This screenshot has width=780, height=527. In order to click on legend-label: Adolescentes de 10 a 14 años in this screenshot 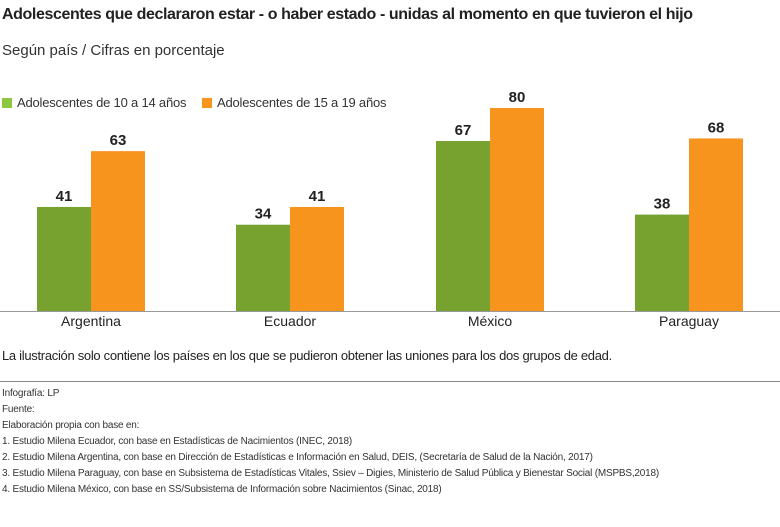, I will do `click(102, 102)`.